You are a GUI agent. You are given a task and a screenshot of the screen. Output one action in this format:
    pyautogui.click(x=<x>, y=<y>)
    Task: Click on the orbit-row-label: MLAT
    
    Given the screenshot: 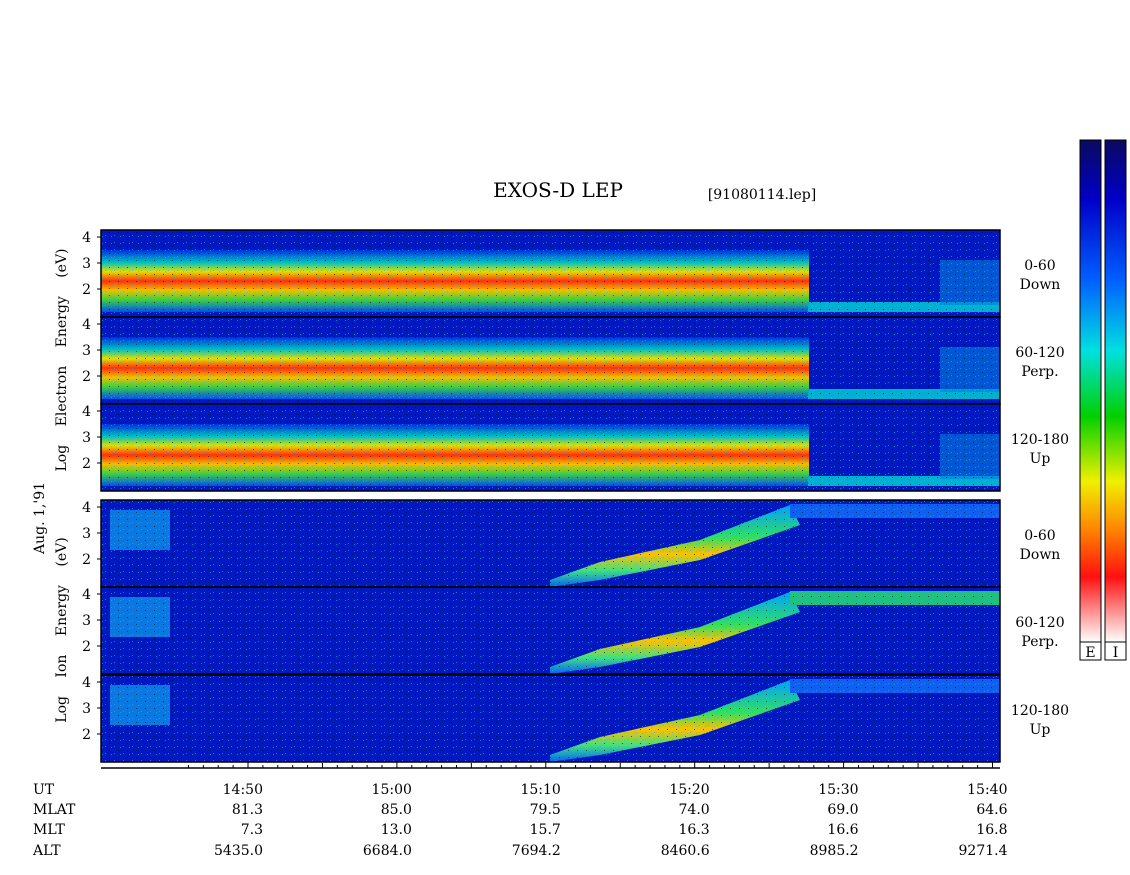 What is the action you would take?
    pyautogui.click(x=54, y=810)
    